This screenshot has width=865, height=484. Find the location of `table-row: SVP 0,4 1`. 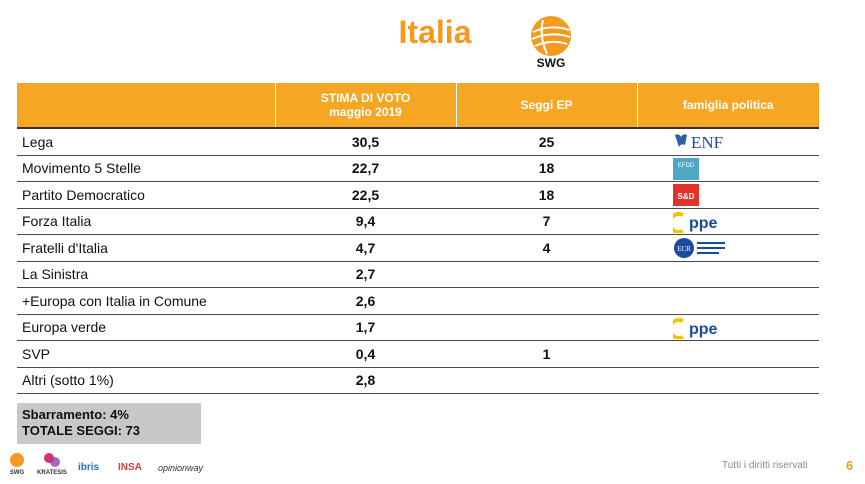

table-row: SVP 0,4 1 is located at coordinates (418, 354).